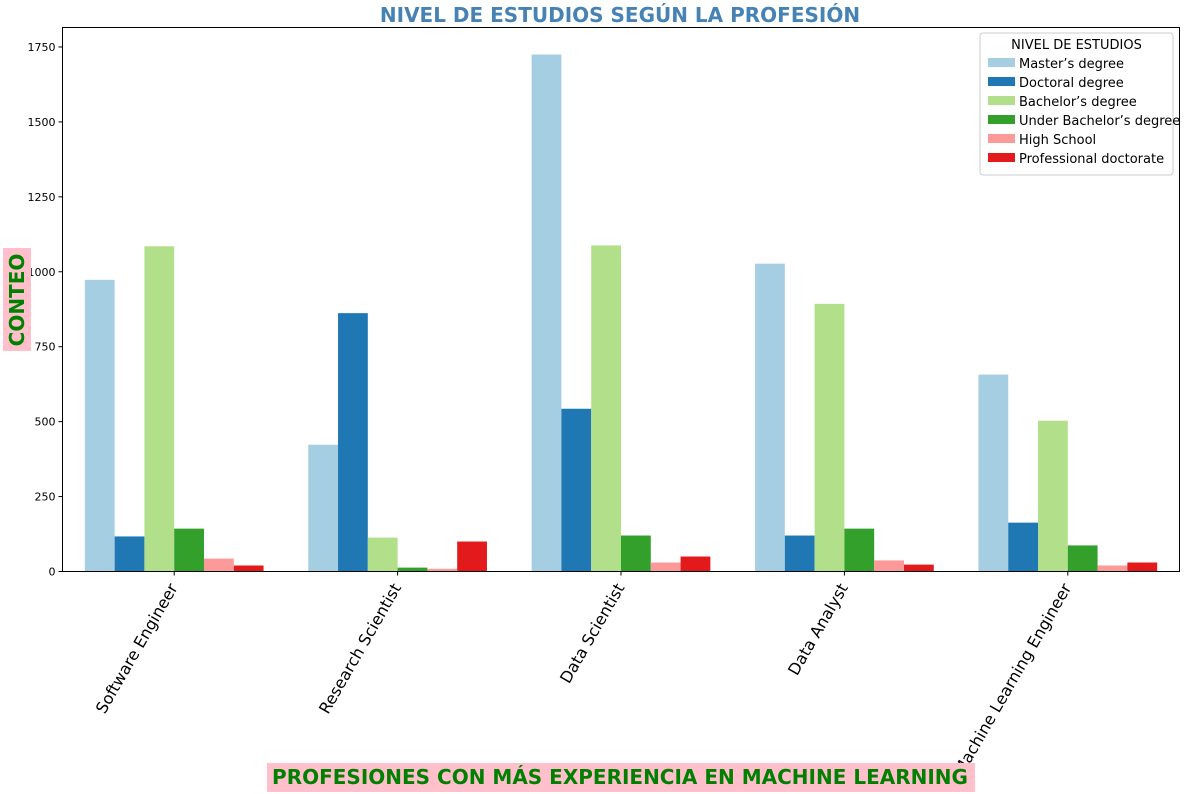 Image resolution: width=1185 pixels, height=794 pixels. What do you see at coordinates (620, 15) in the screenshot?
I see `chart-title: NIVEL DE ESTUDIOS SEGÚN LA PROFESIÓN` at bounding box center [620, 15].